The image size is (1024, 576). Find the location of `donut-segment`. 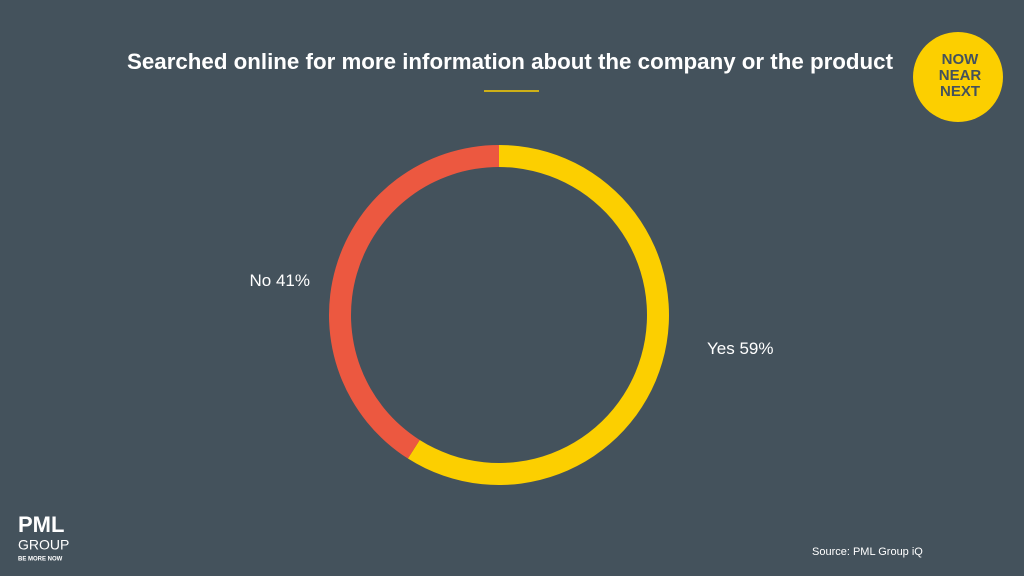

donut-segment is located at coordinates (413, 302).